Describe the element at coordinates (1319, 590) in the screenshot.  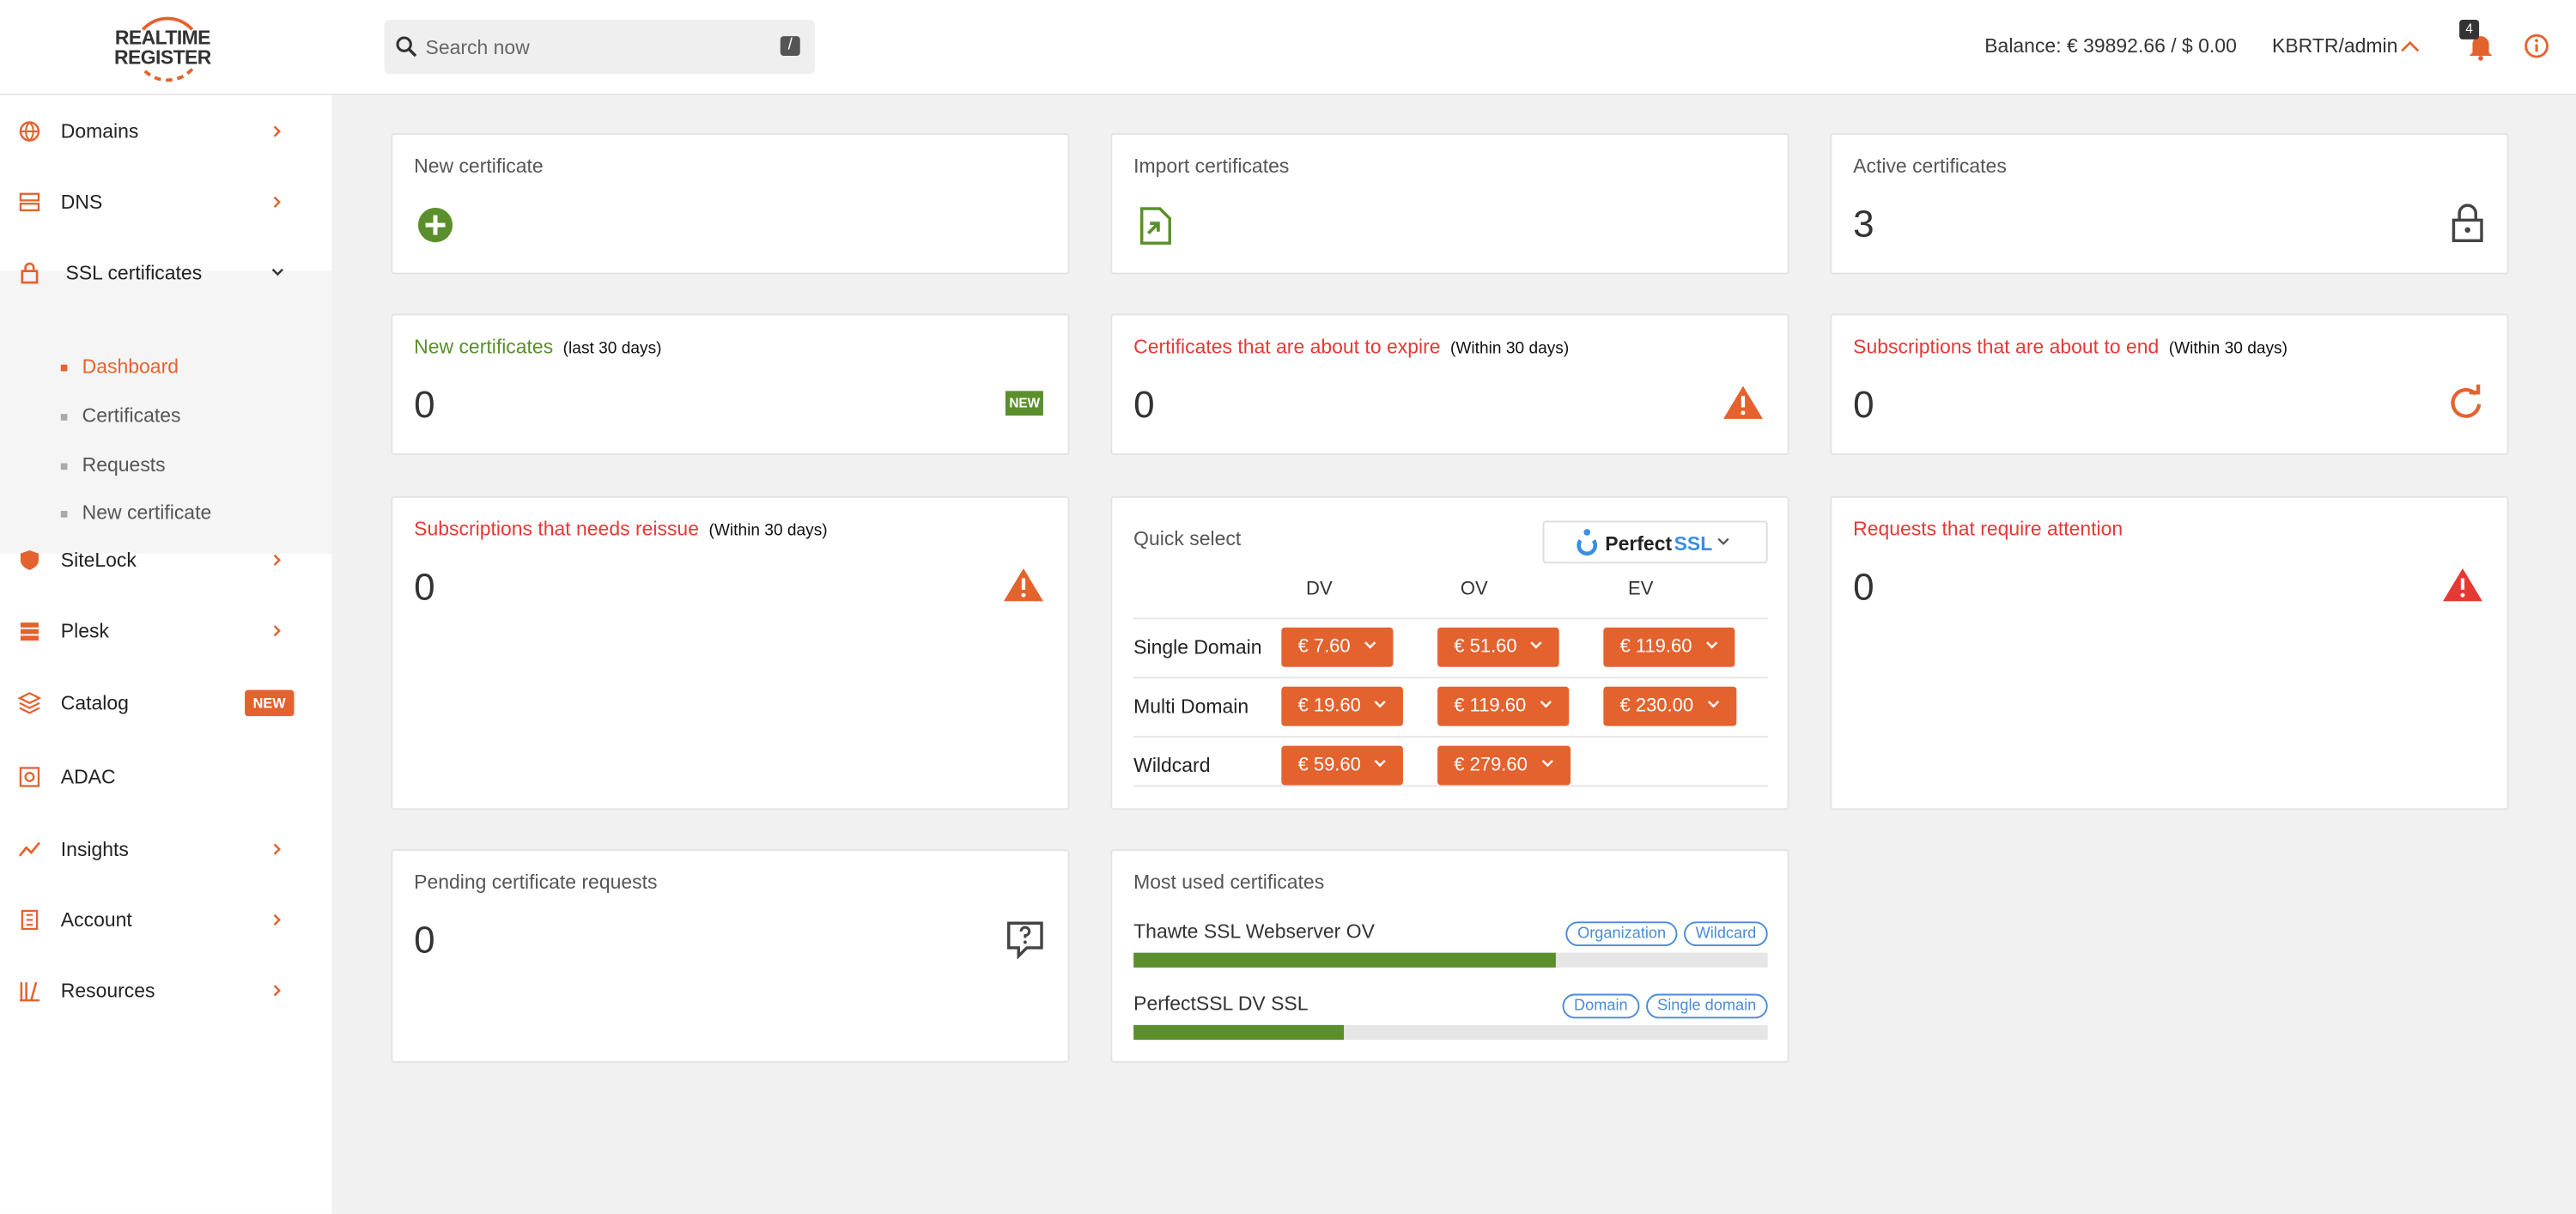
I see `column-header: DV` at that location.